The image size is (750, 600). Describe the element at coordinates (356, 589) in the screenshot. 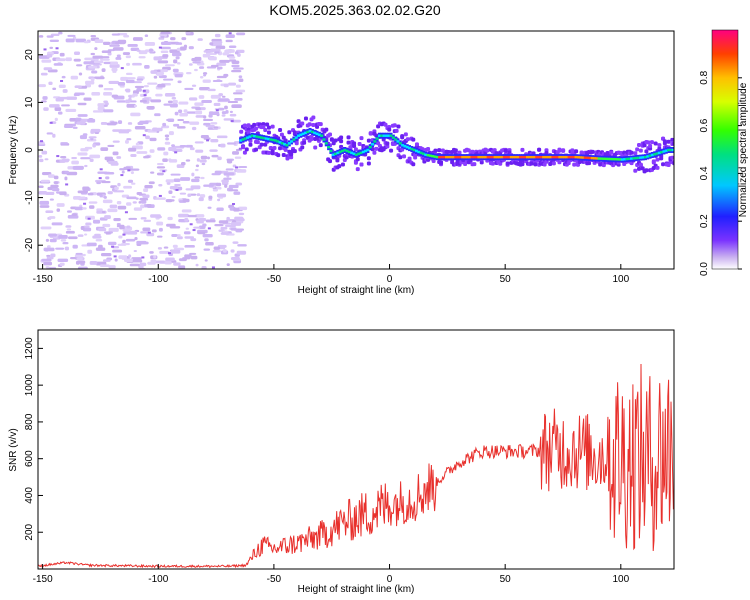

I see `snr-x-axis-label: Height of straight line (km)` at that location.